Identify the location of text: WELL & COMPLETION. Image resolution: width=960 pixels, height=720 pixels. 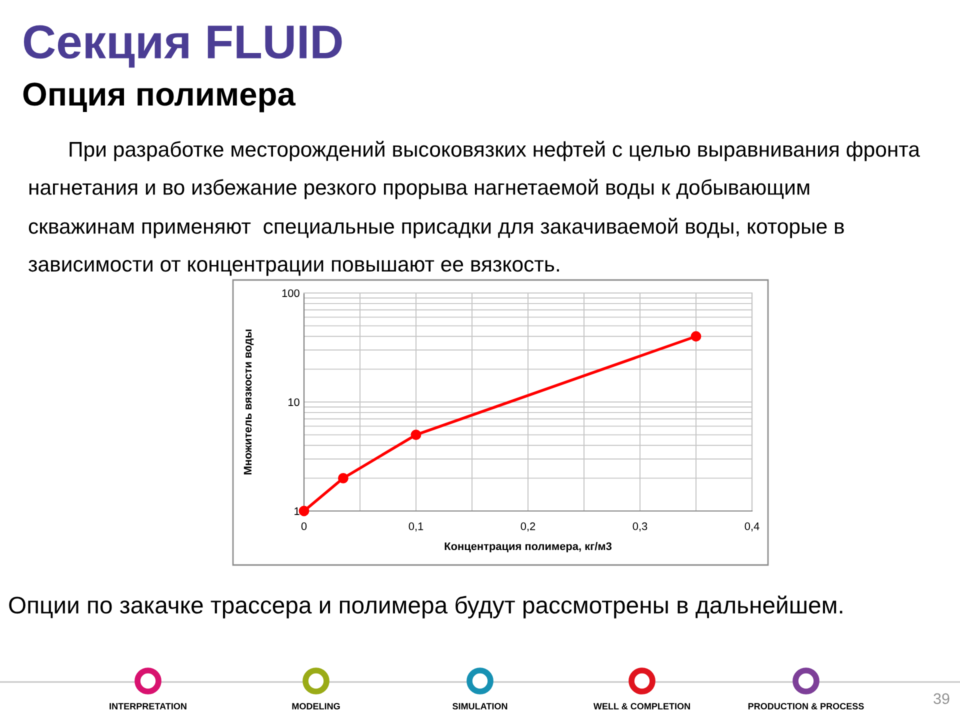
(641, 706).